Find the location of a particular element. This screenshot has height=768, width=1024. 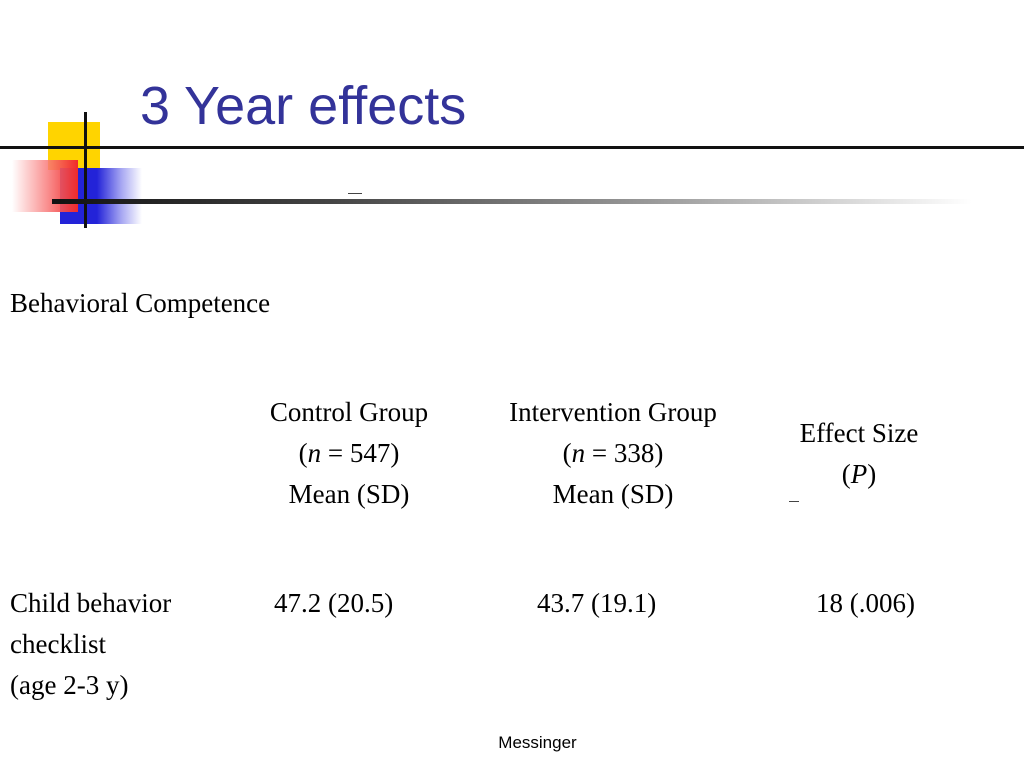

column-header-name: Effect Size is located at coordinates (859, 433).